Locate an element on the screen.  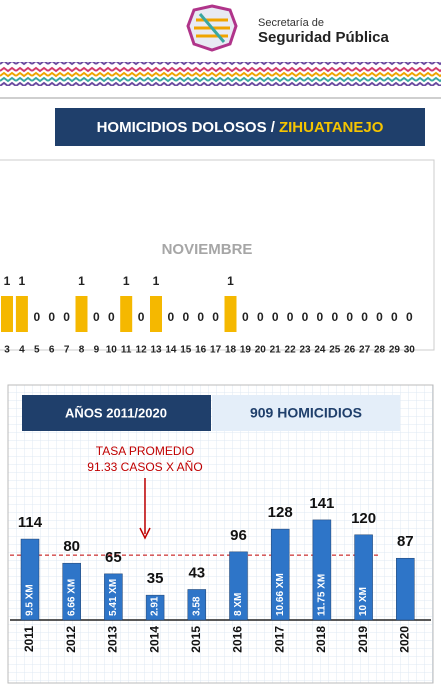
rate-label: 10.66 XM is located at coordinates (280, 594).